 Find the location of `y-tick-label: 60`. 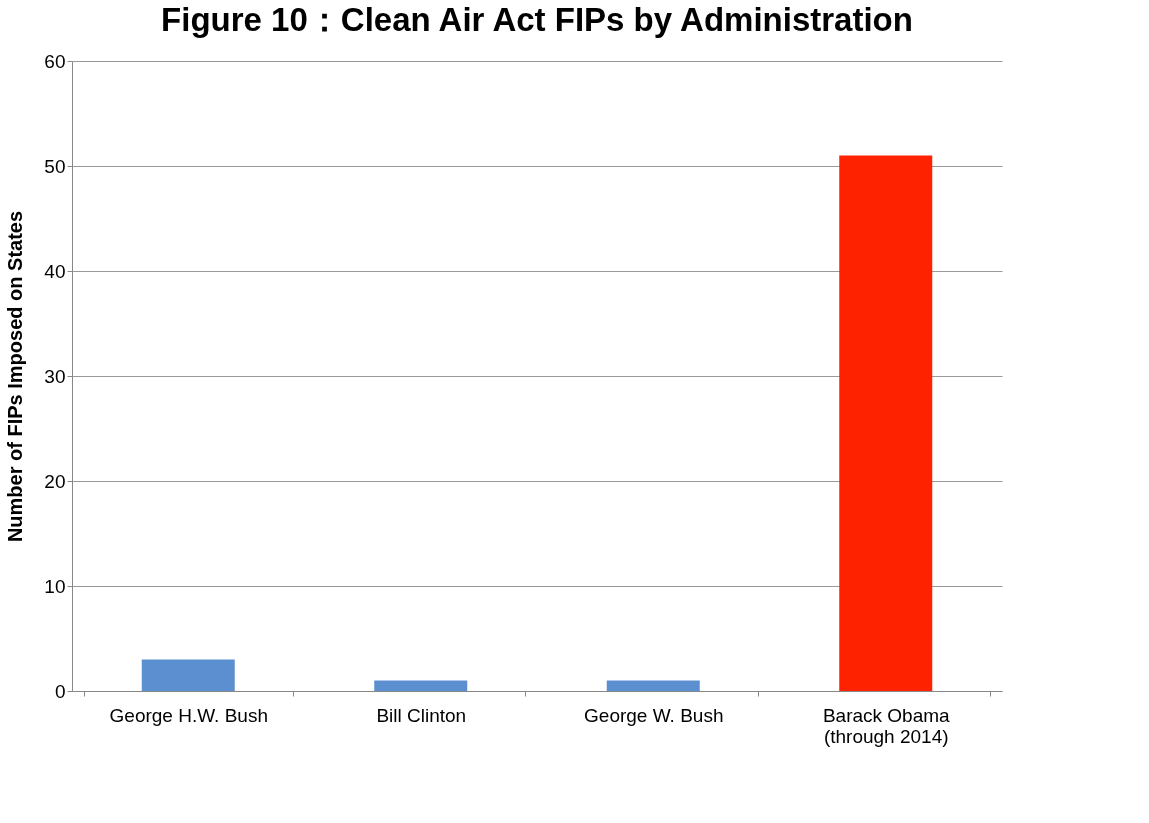

y-tick-label: 60 is located at coordinates (55, 61).